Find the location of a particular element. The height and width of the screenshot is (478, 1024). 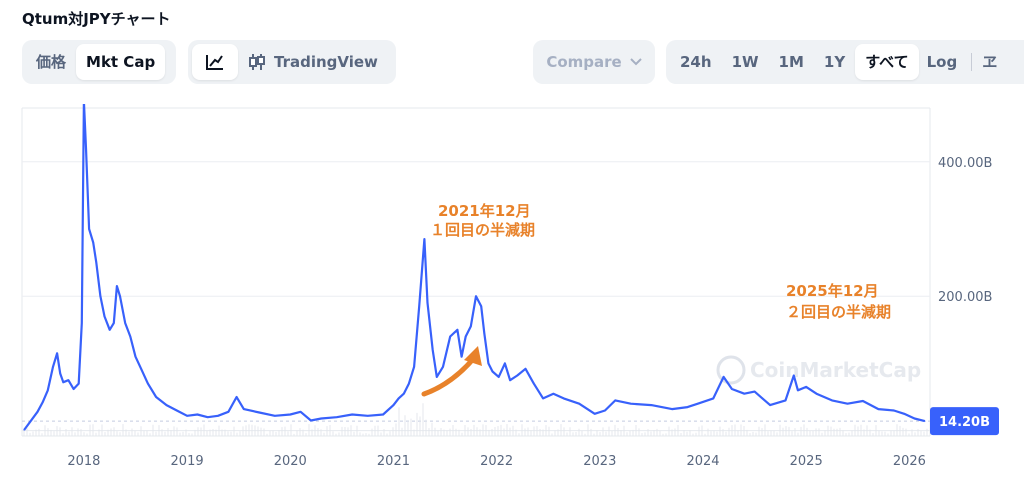

log-toggle: Log is located at coordinates (942, 62).